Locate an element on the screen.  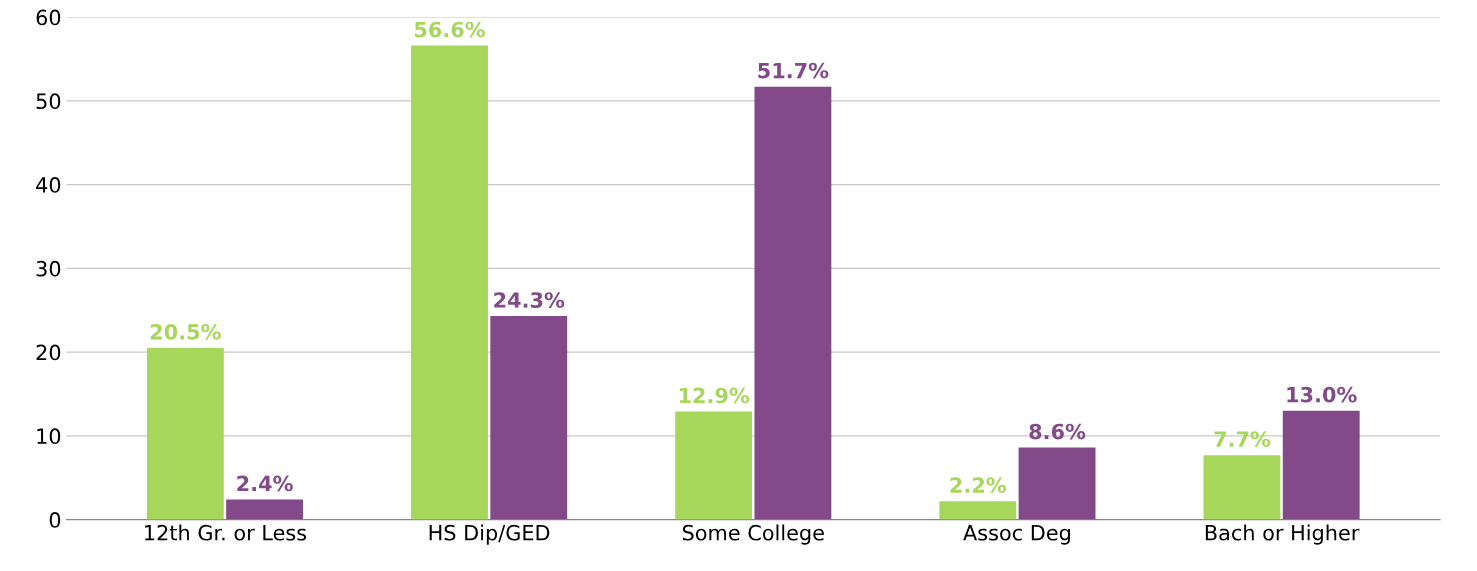
x-tick-label: Bach or Higher is located at coordinates (1282, 534).